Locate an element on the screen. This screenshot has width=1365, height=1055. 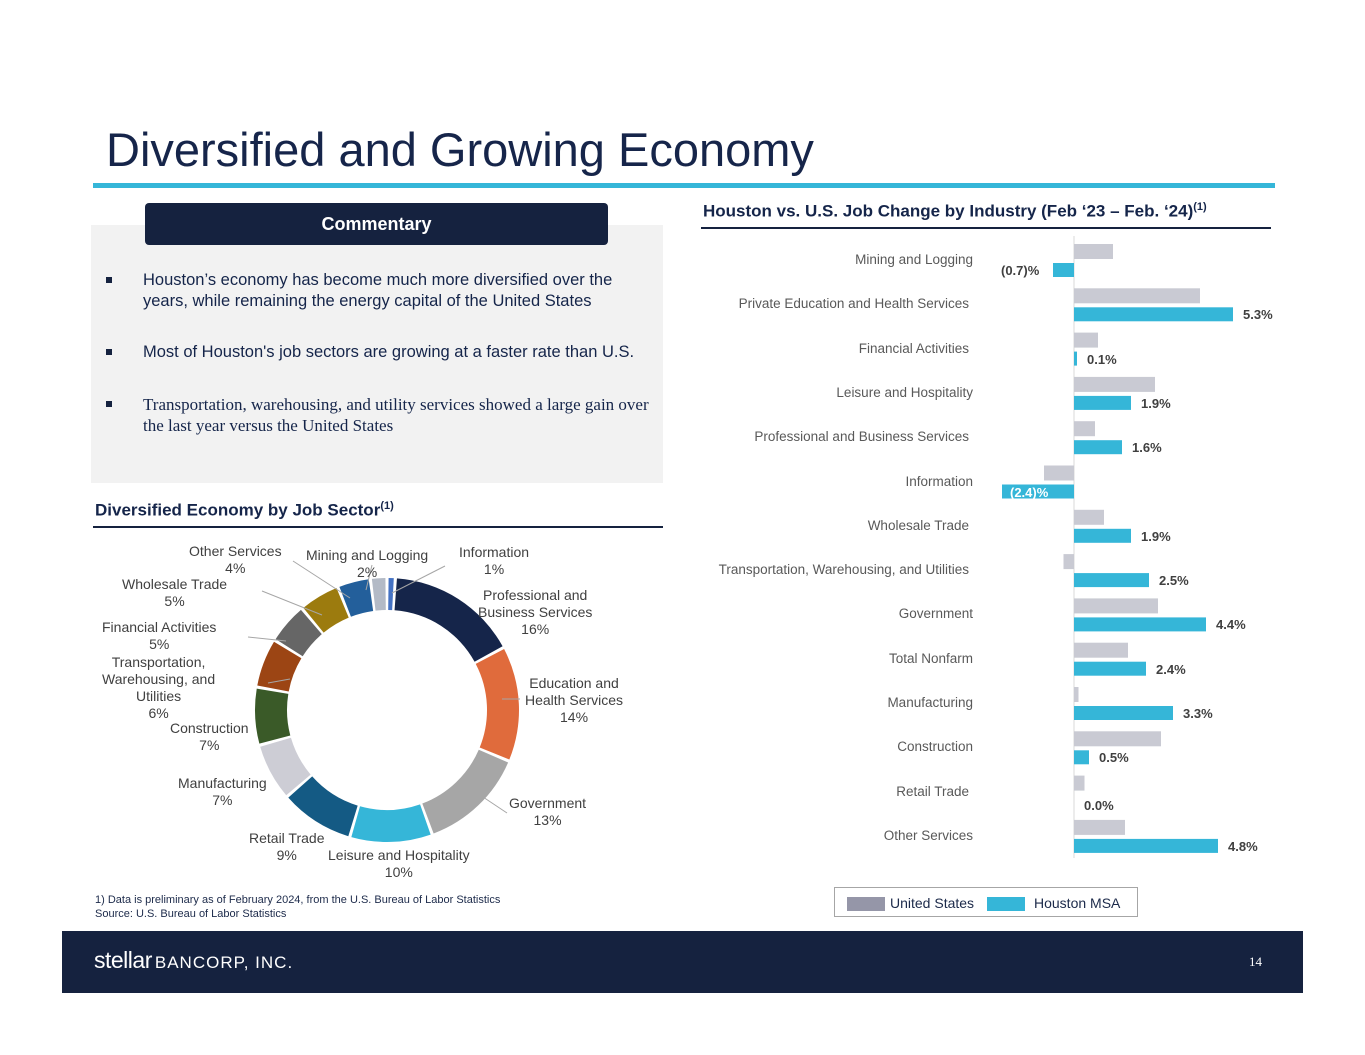
page-title: Diversified and Growing Economy is located at coordinates (460, 149).